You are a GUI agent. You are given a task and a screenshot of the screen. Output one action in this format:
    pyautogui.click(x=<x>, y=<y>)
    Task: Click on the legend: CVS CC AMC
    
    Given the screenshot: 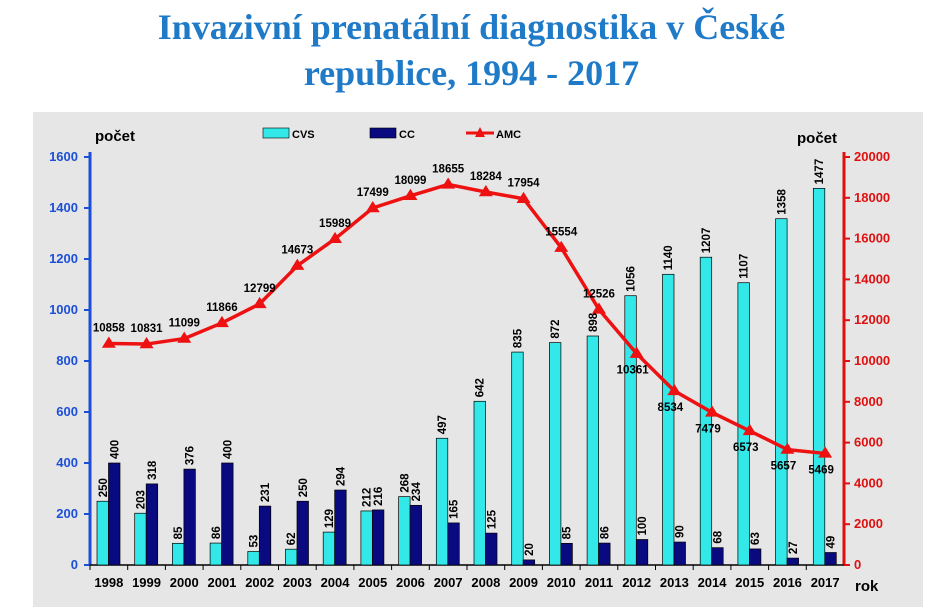 What is the action you would take?
    pyautogui.click(x=391, y=134)
    